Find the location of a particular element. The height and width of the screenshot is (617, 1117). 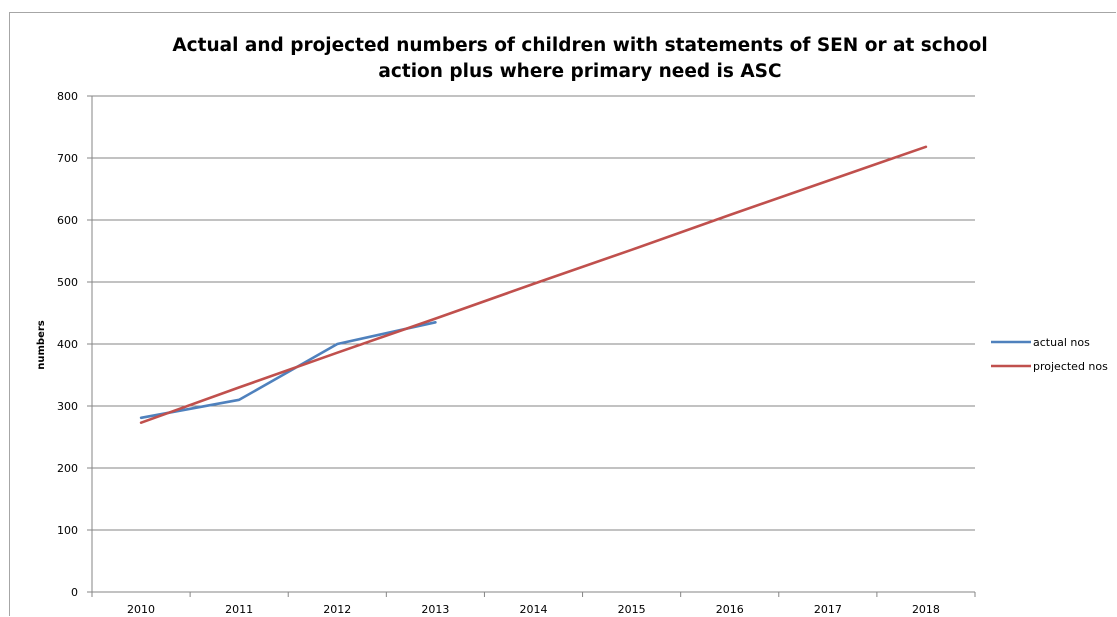

x-tick-label-2013: 2013 is located at coordinates (435, 609).